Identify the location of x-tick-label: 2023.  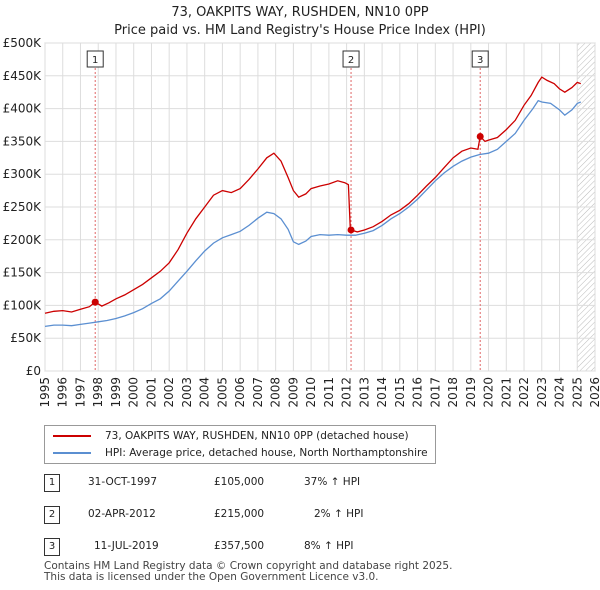
(542, 392).